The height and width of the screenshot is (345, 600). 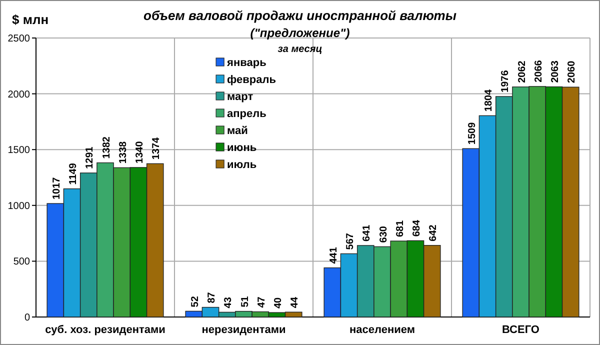 I want to click on data-label: 2066, so click(x=538, y=71).